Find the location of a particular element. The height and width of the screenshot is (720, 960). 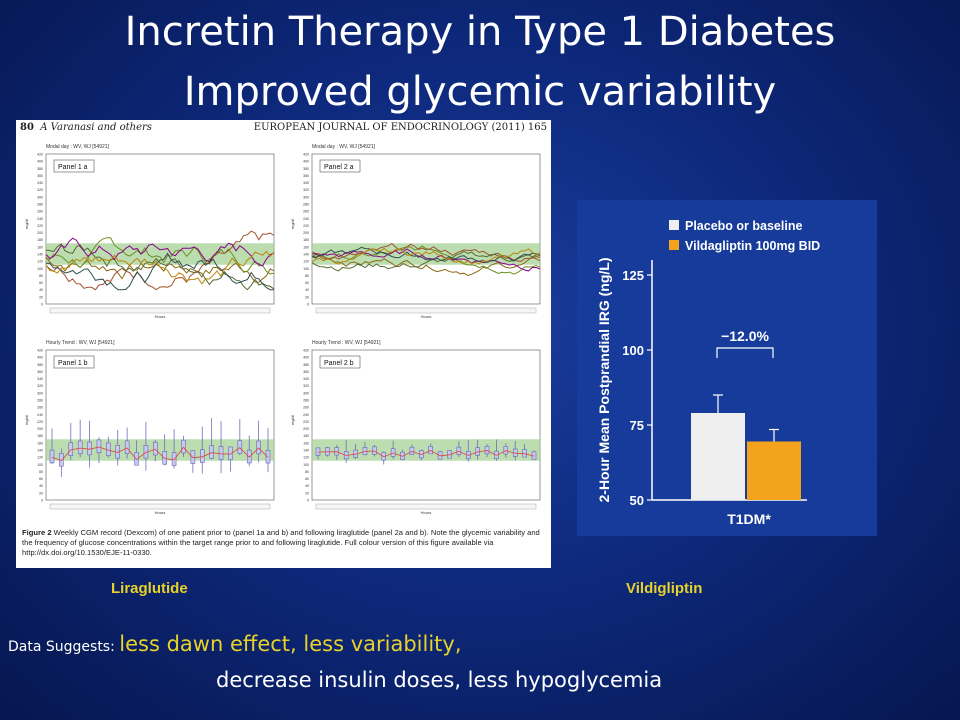

target-range-band is located at coordinates (426, 450).